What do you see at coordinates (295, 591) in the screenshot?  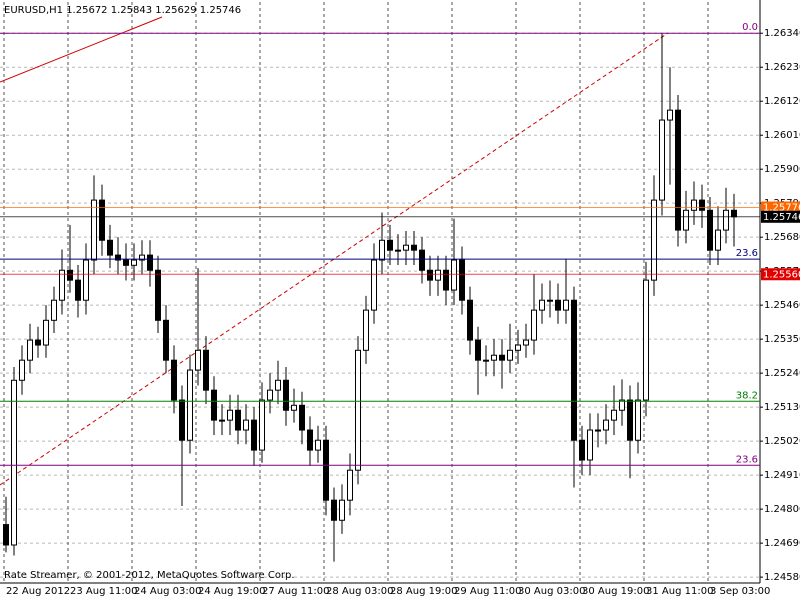 I see `x-tick-label: 27 Aug 11:00` at bounding box center [295, 591].